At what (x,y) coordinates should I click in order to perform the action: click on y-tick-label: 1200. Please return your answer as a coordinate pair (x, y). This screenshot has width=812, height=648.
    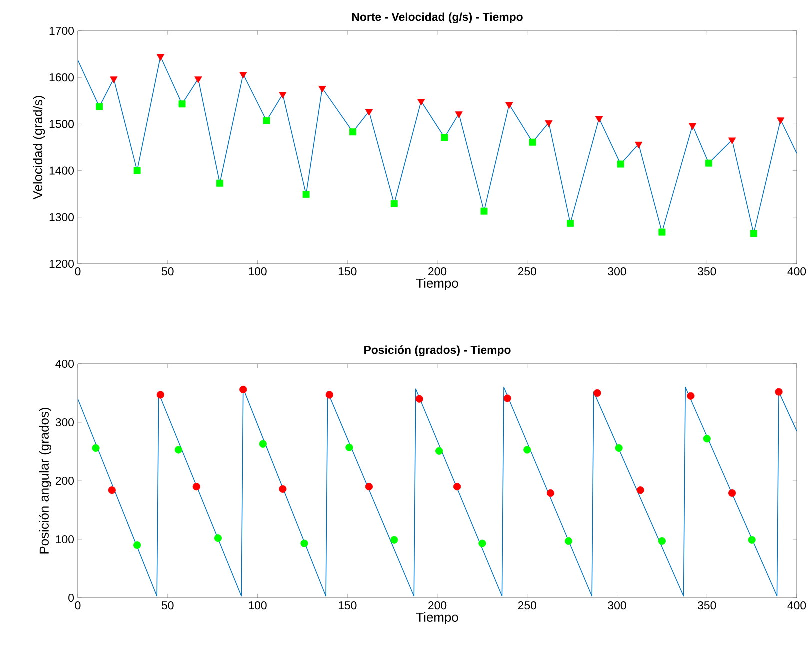
    Looking at the image, I should click on (62, 264).